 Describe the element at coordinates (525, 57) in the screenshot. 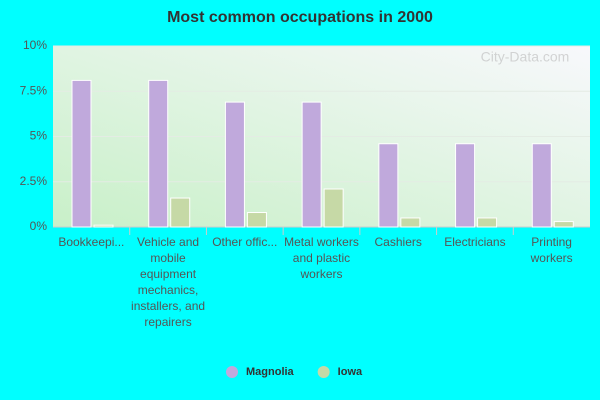

I see `watermark: City-Data.com` at that location.